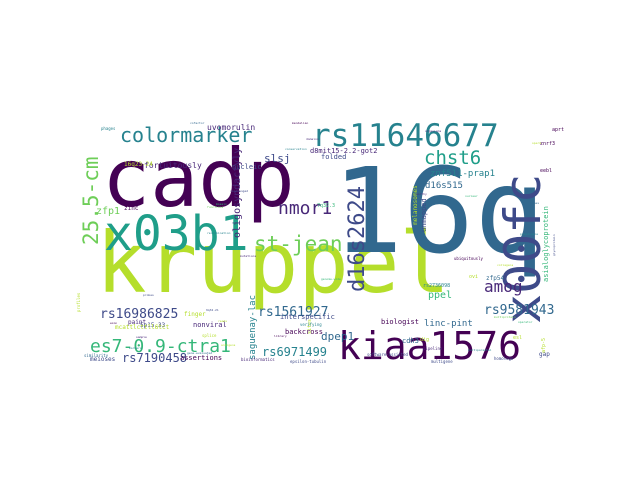  What do you see at coordinates (547, 144) in the screenshot?
I see `word-znrf3: znrf3` at bounding box center [547, 144].